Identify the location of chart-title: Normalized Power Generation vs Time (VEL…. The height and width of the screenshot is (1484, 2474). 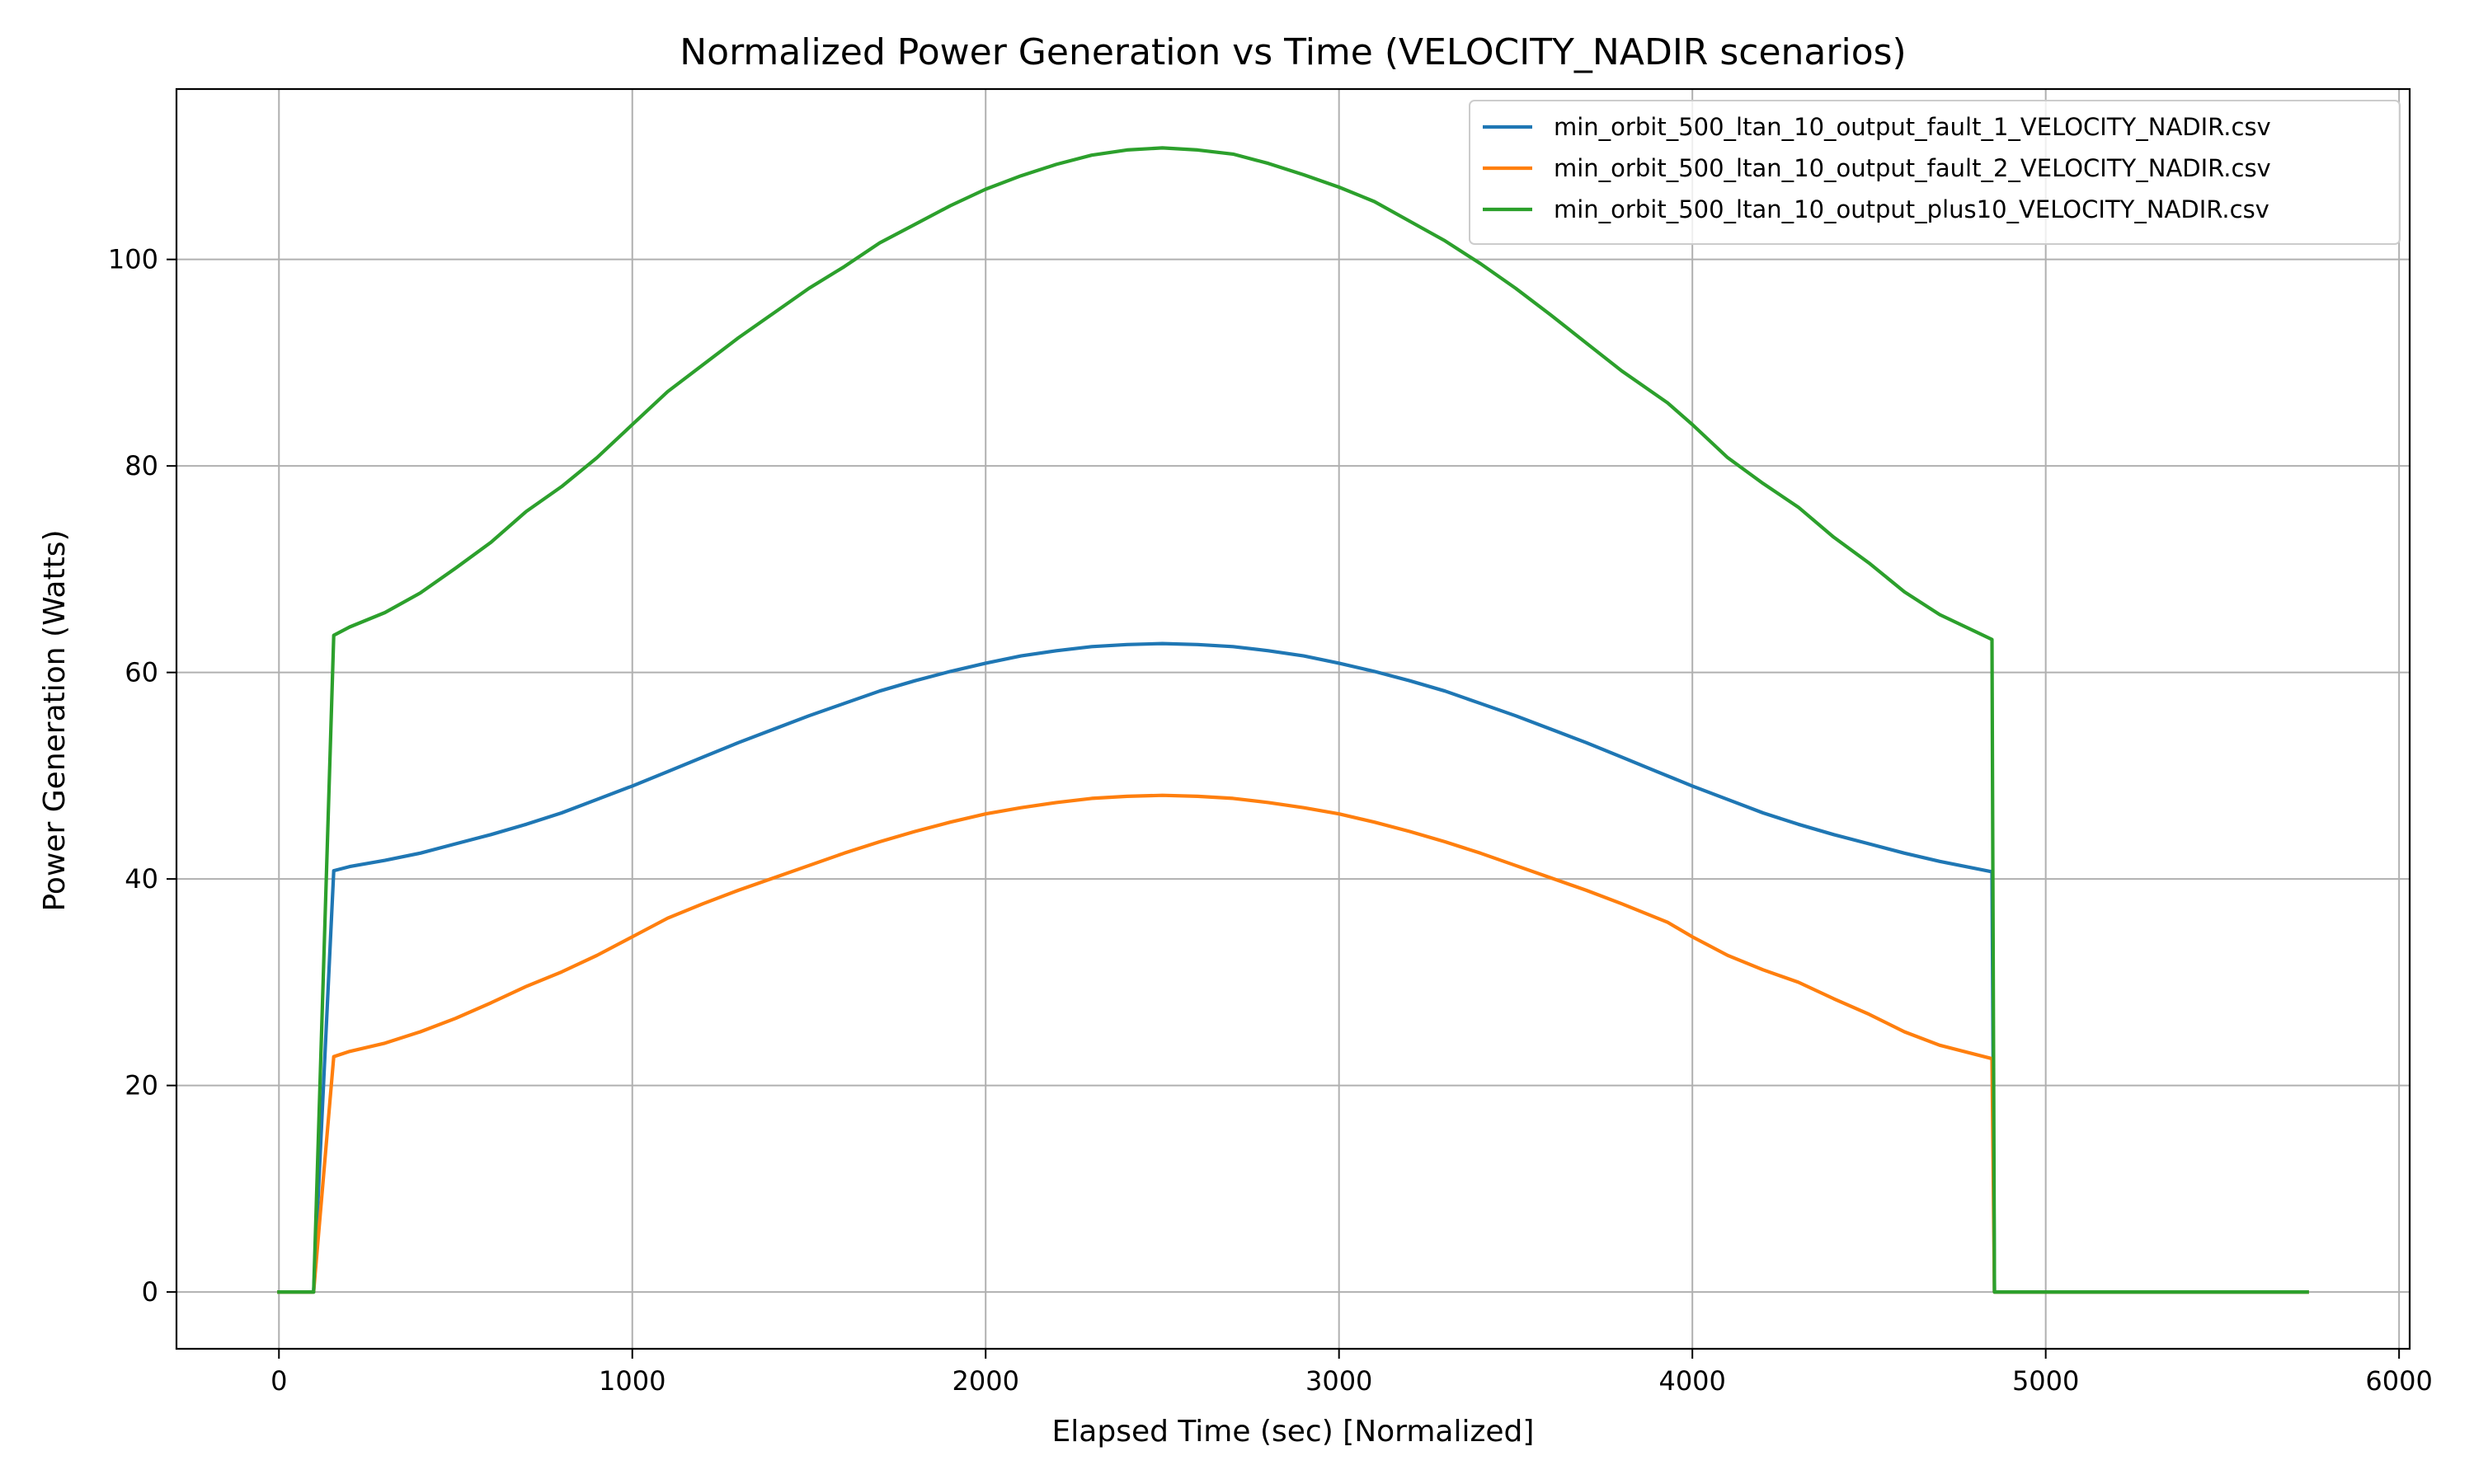
(1293, 52).